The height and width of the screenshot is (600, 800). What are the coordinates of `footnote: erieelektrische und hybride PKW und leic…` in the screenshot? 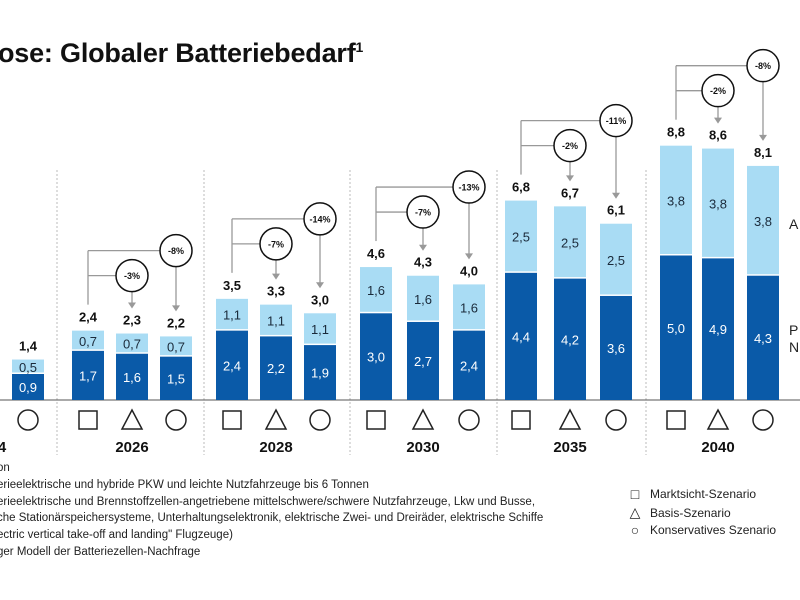 It's located at (184, 485).